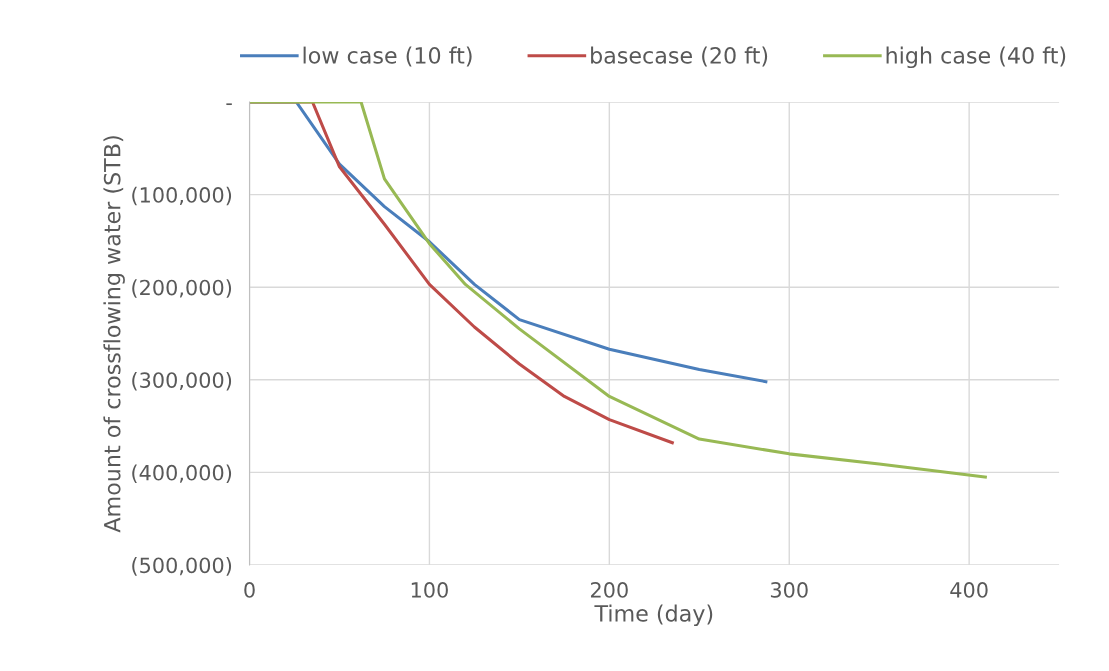  Describe the element at coordinates (429, 590) in the screenshot. I see `x-tick-label: 100` at that location.